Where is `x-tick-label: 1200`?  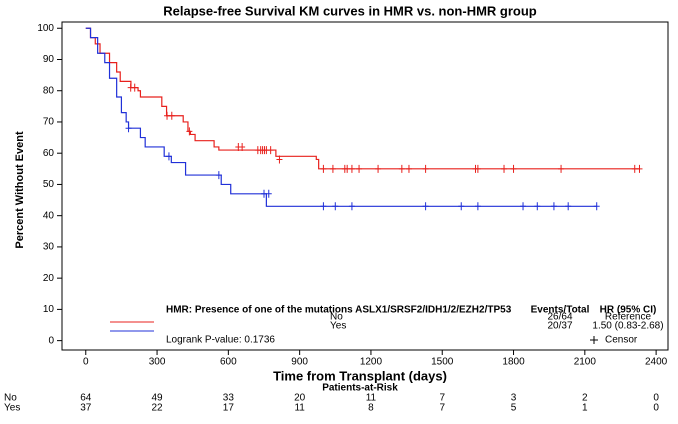 x-tick-label: 1200 is located at coordinates (371, 362).